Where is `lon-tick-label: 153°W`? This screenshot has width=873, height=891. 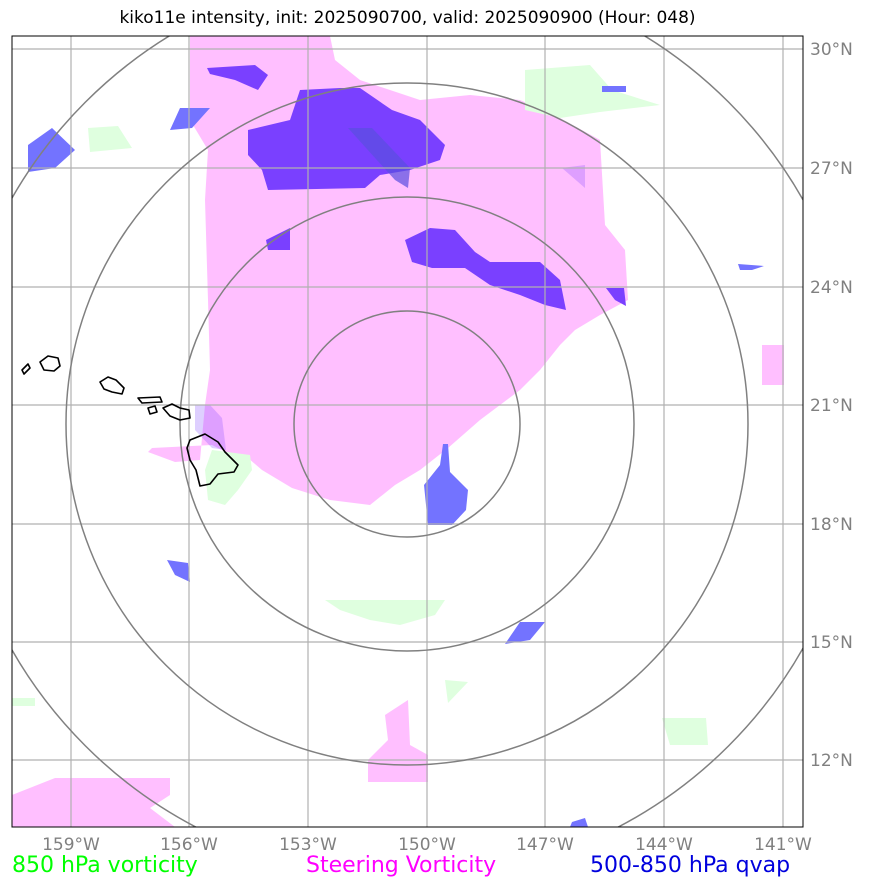
lon-tick-label: 153°W is located at coordinates (308, 845).